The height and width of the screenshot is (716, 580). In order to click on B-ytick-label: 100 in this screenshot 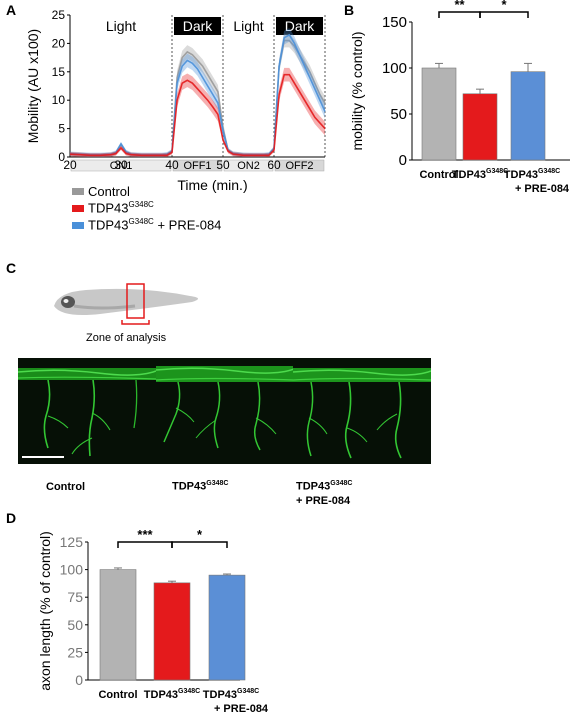, I will do `click(394, 68)`.